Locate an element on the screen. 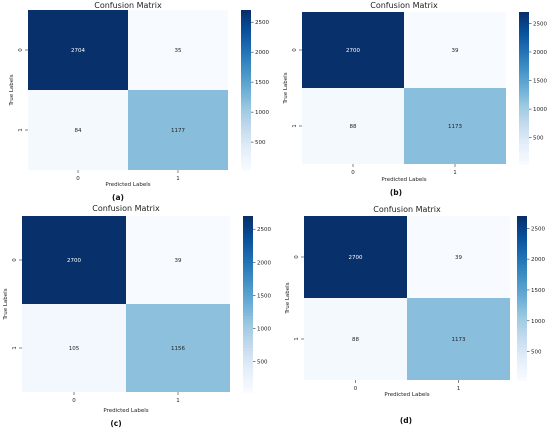 The width and height of the screenshot is (550, 431). cell-value-label: 1173 is located at coordinates (455, 127).